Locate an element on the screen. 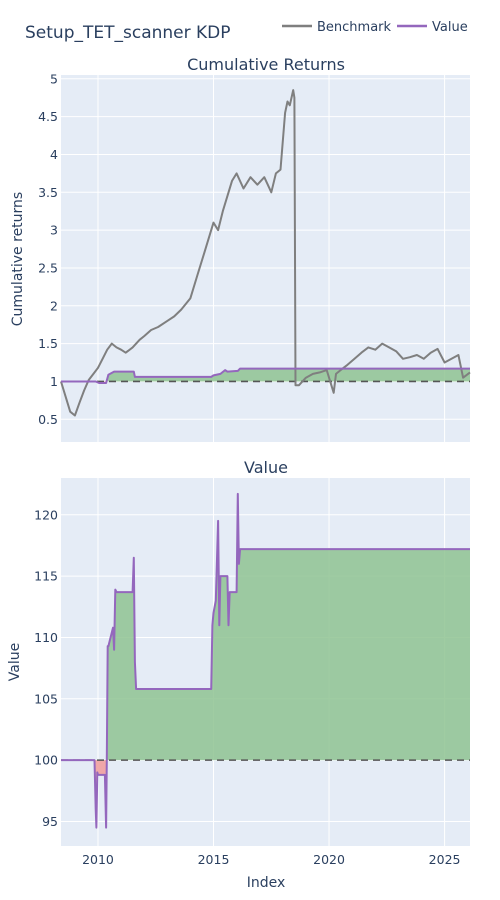  legend-benchmark-label: Benchmark is located at coordinates (354, 27).